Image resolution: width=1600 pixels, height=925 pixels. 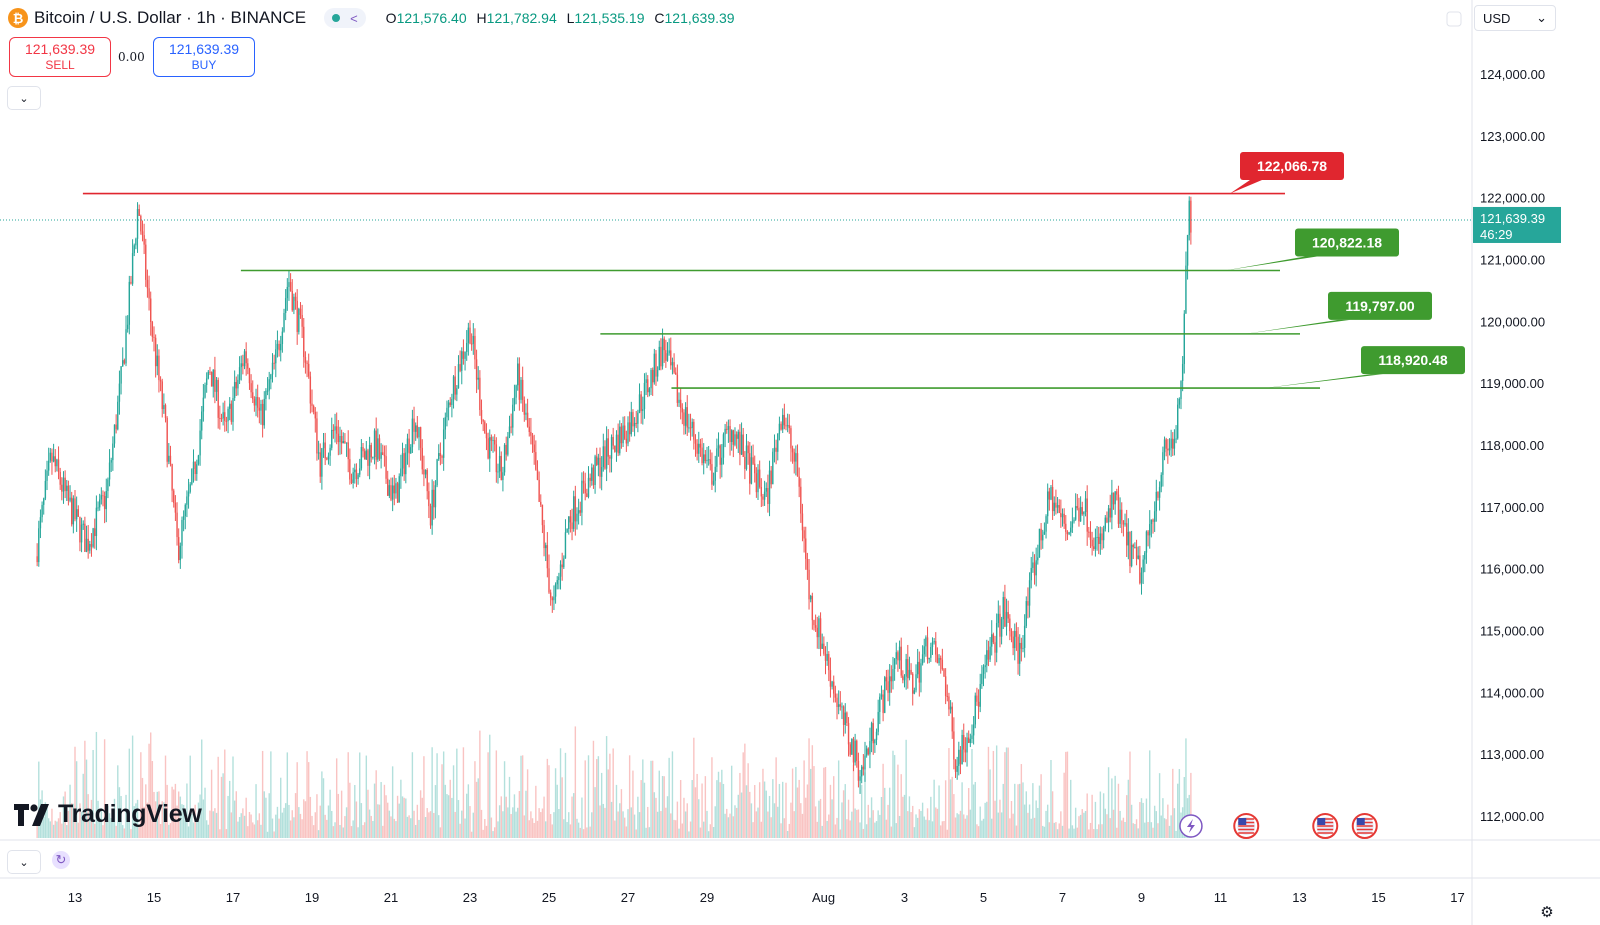 What do you see at coordinates (170, 17) in the screenshot?
I see `symbol-title: Bitcoin / U.S. Dollar · 1h · BINANCE` at bounding box center [170, 17].